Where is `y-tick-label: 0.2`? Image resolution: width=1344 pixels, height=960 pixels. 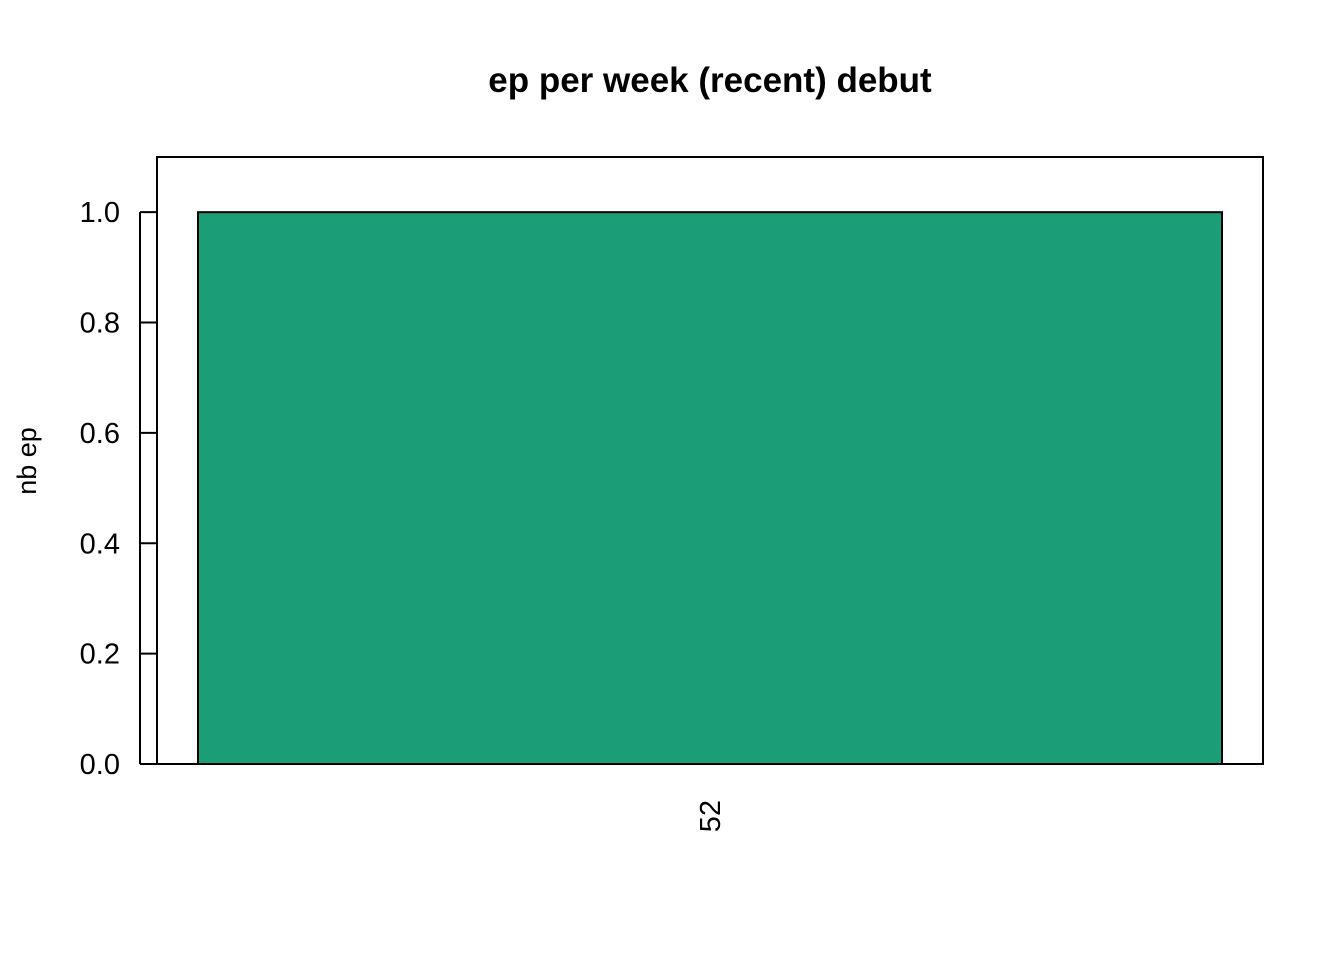 y-tick-label: 0.2 is located at coordinates (100, 655).